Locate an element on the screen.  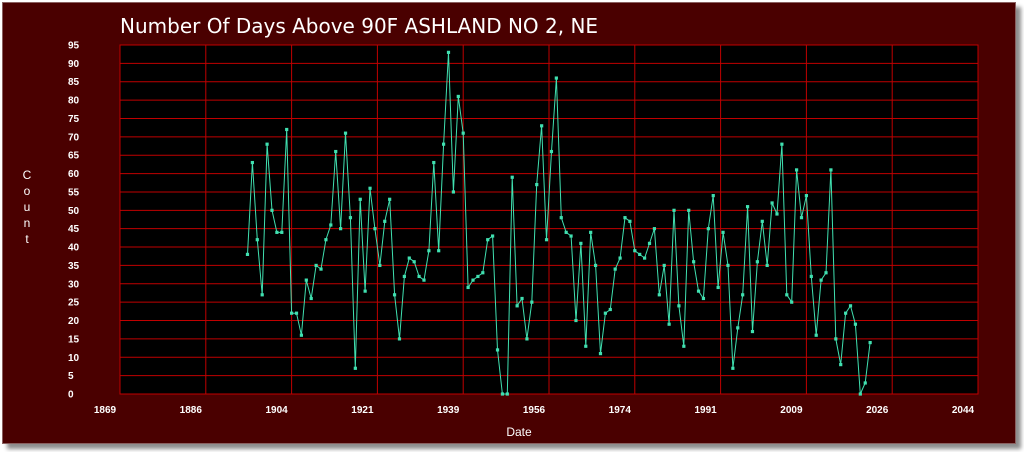
y-tick-label: 70 is located at coordinates (74, 137).